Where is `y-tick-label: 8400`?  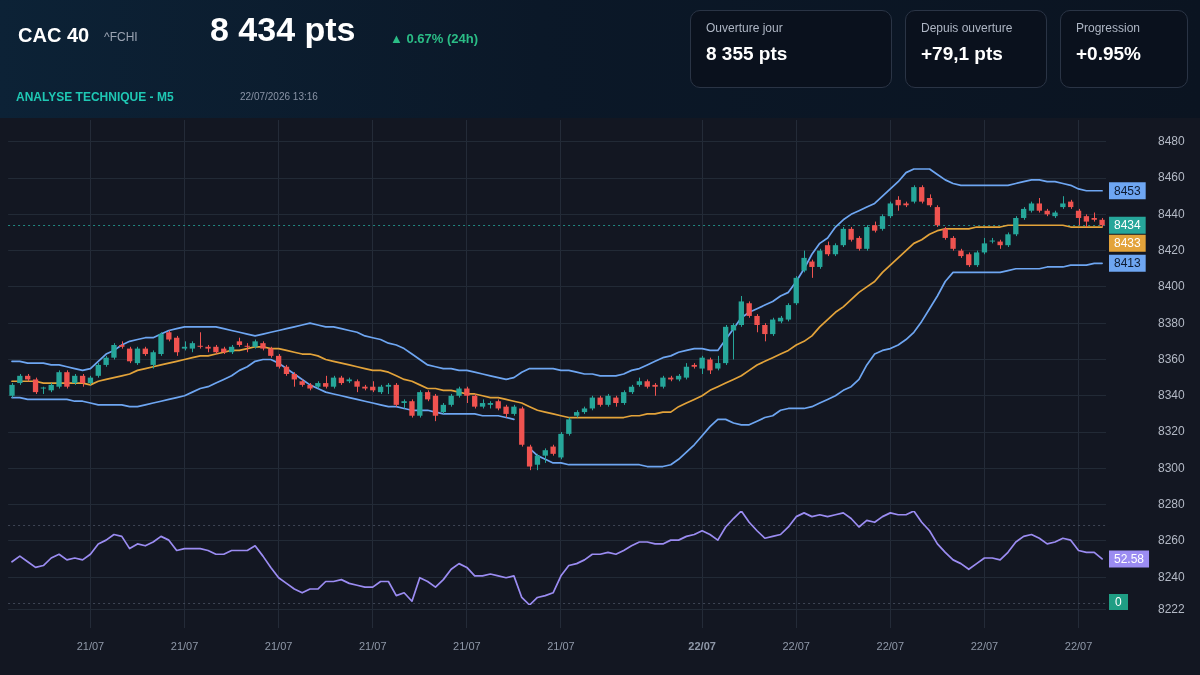 y-tick-label: 8400 is located at coordinates (1172, 286).